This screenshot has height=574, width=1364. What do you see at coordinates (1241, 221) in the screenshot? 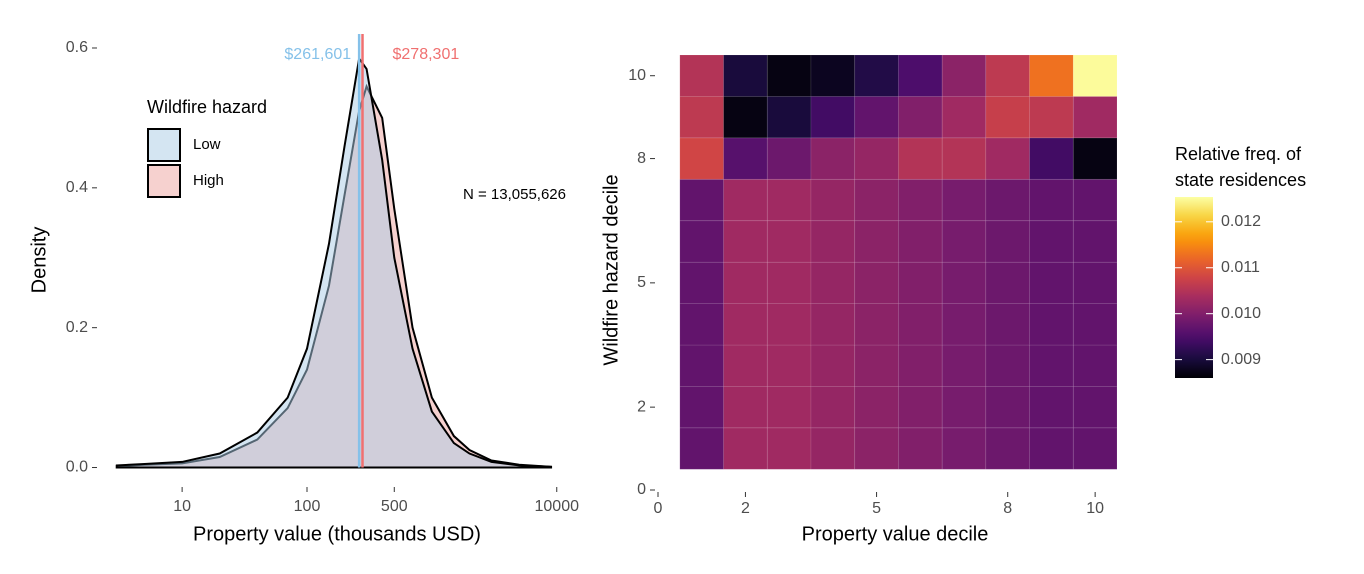
I see `colorbar-tick-label: 0.012` at bounding box center [1241, 221].